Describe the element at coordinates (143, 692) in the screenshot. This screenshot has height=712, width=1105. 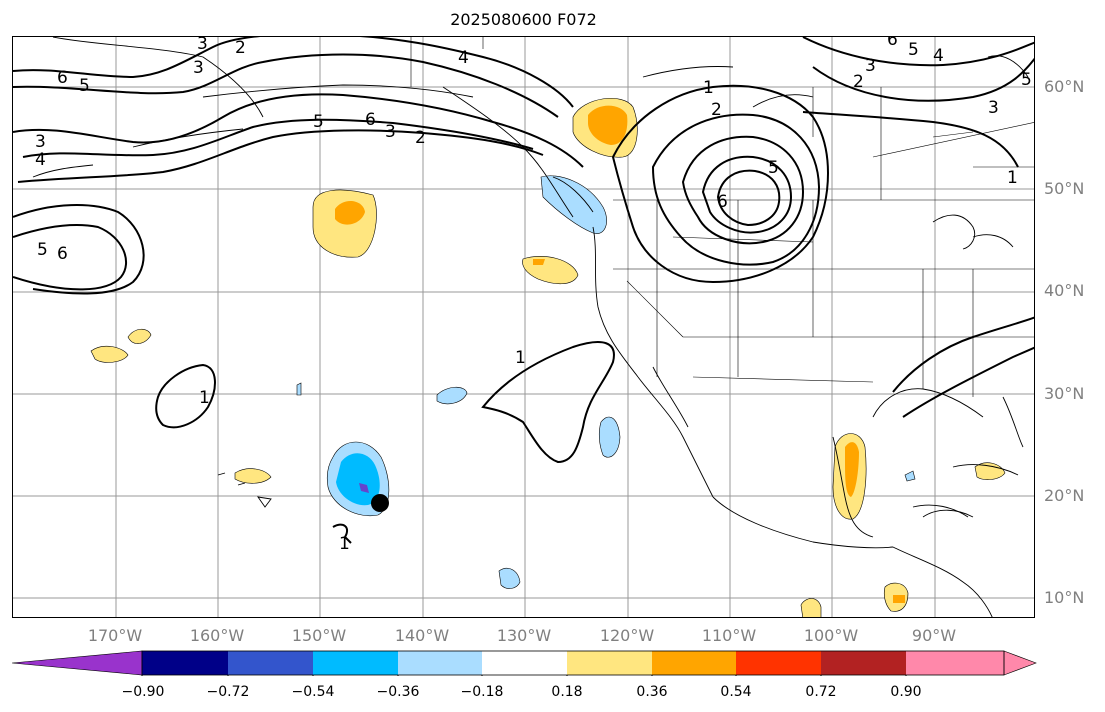
I see `colorbar-tick-label: −0.90` at that location.